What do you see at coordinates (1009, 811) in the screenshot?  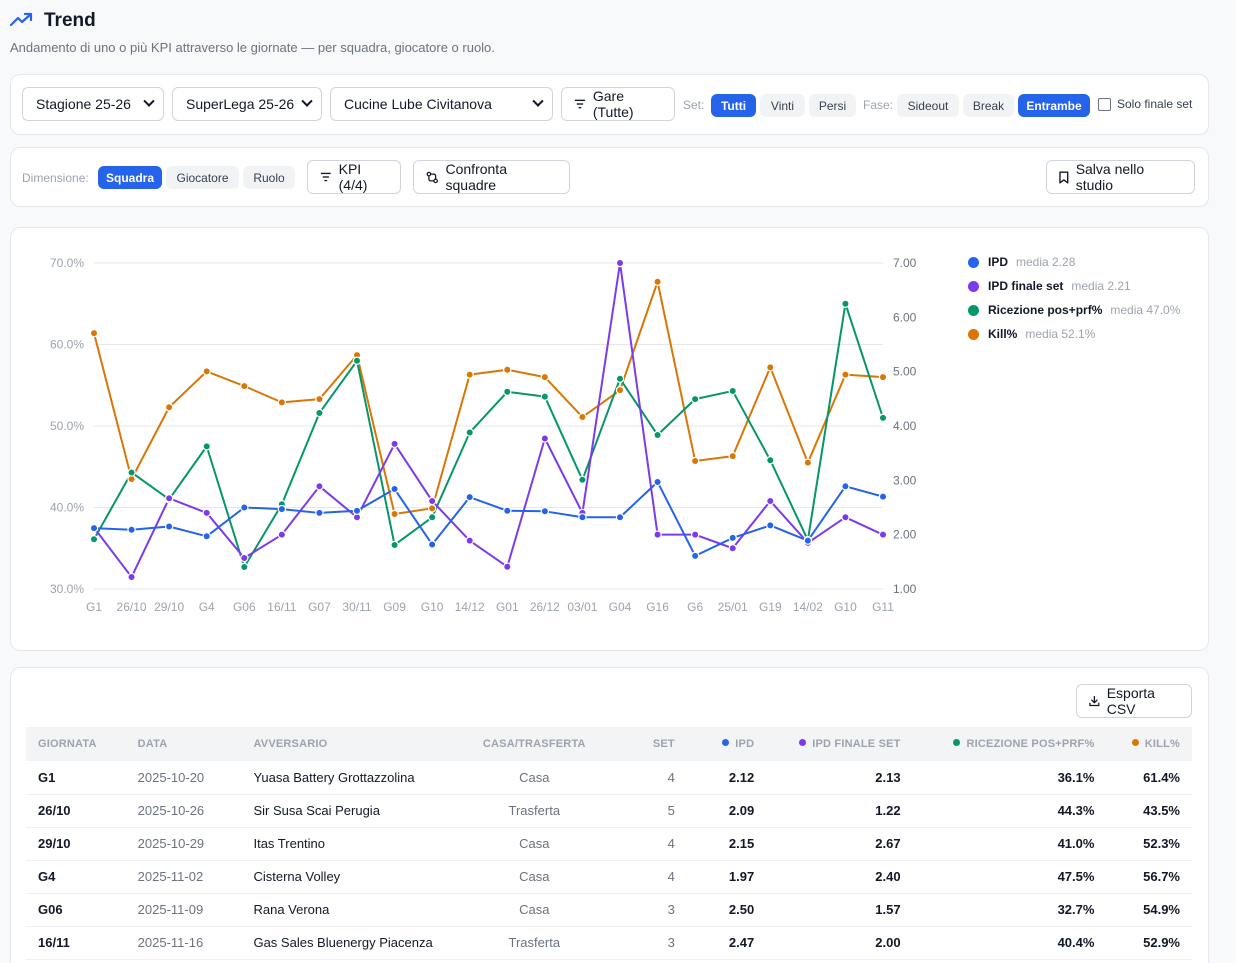 I see `cell-ricezione: 44.3%` at bounding box center [1009, 811].